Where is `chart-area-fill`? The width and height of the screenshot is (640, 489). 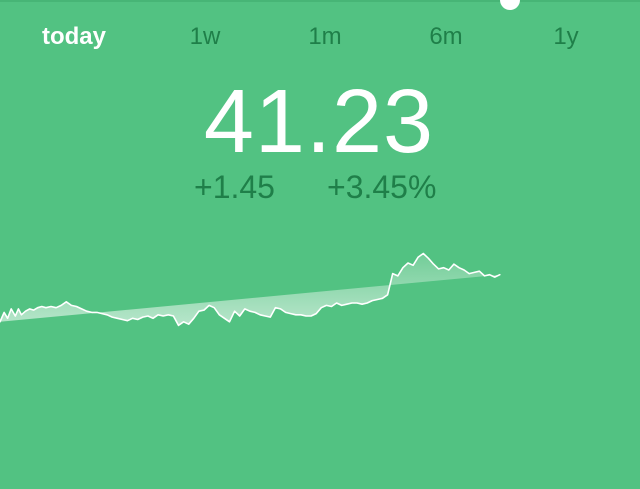 chart-area-fill is located at coordinates (250, 289).